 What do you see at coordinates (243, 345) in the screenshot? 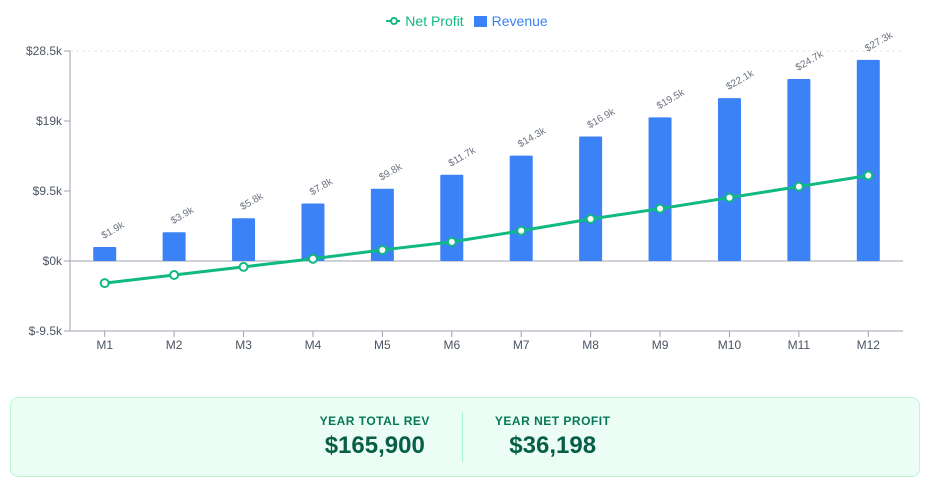
I see `x-tick-label: M3` at bounding box center [243, 345].